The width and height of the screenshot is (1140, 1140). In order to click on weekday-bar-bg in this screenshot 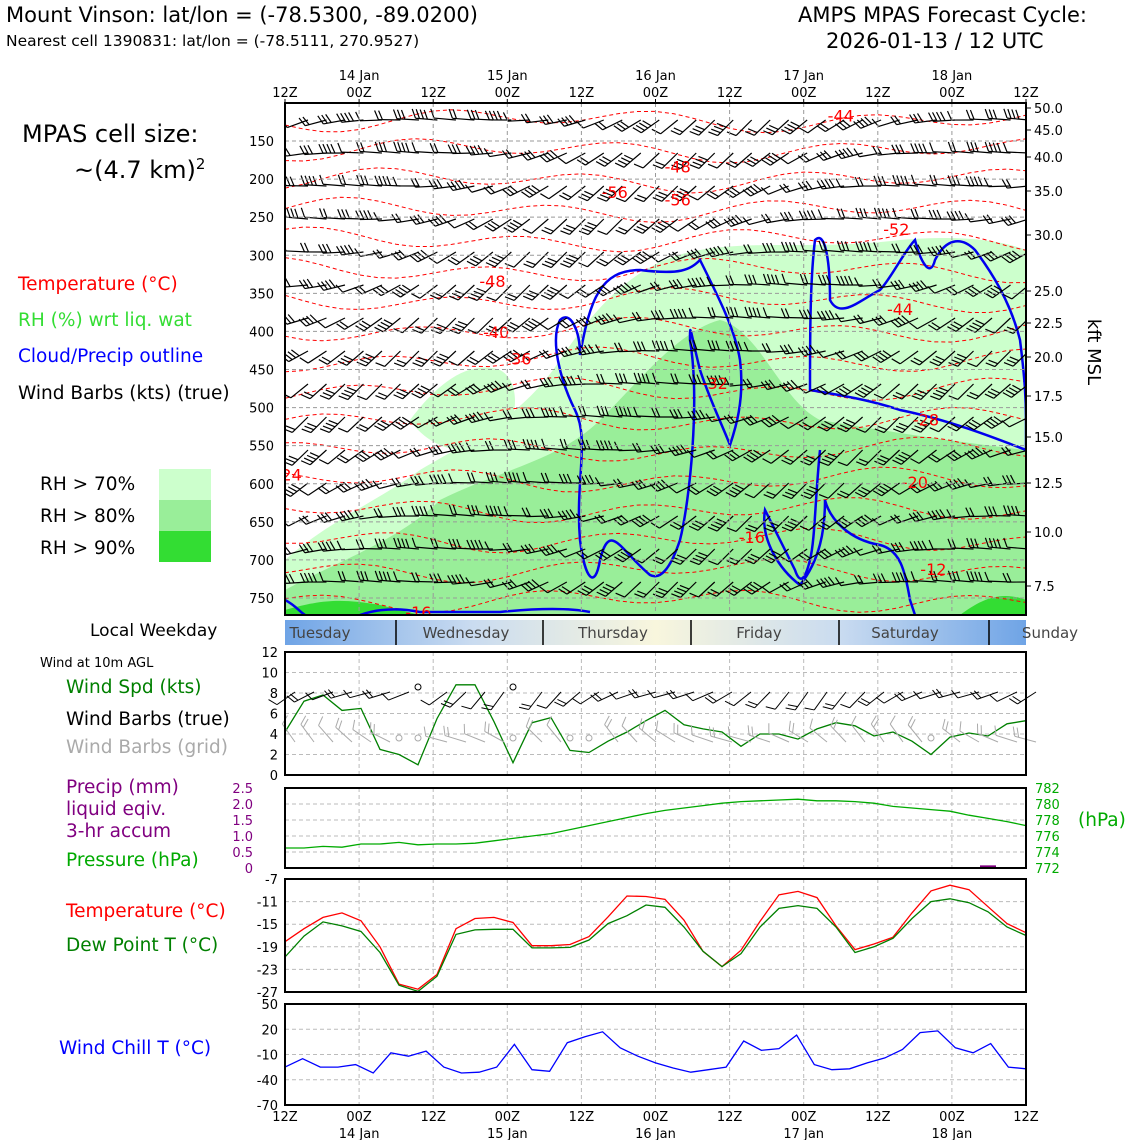, I will do `click(655, 632)`.